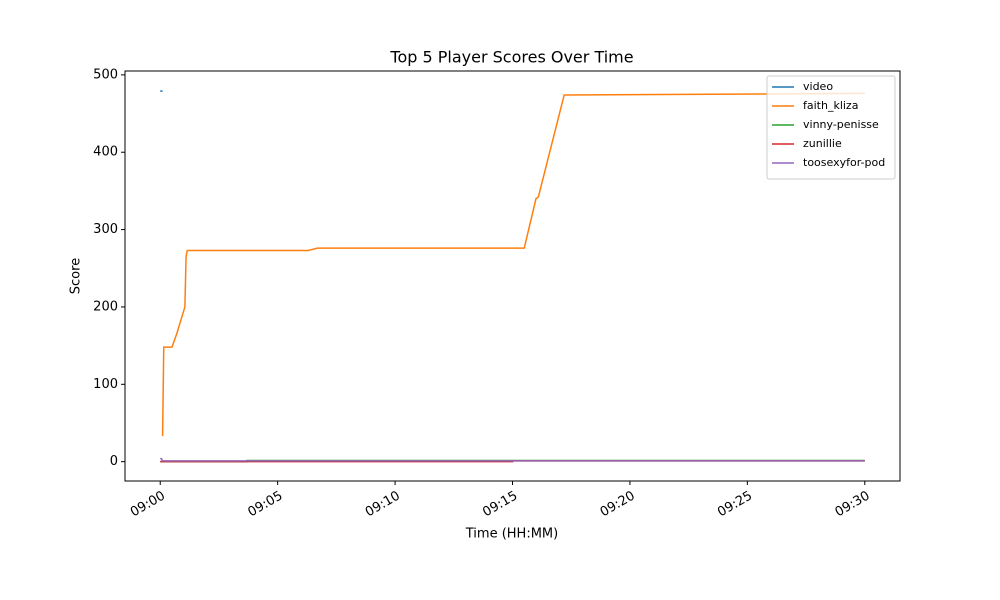 This screenshot has height=600, width=1000. What do you see at coordinates (844, 162) in the screenshot?
I see `legend-label: toosexyfor-pod` at bounding box center [844, 162].